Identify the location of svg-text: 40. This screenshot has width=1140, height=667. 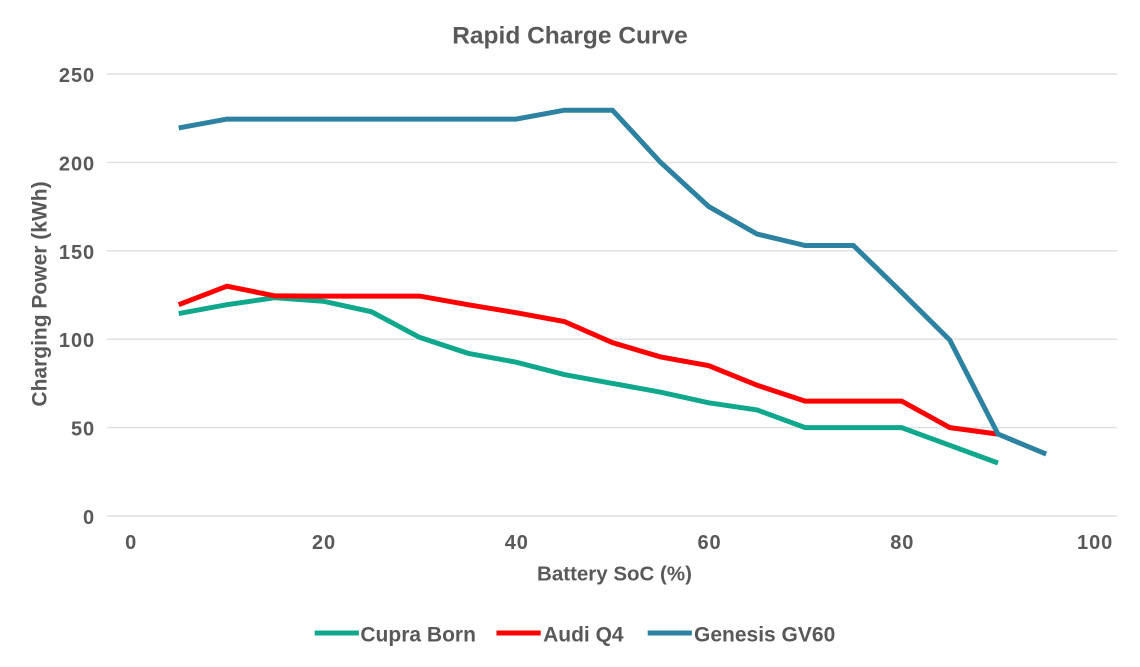
(517, 543).